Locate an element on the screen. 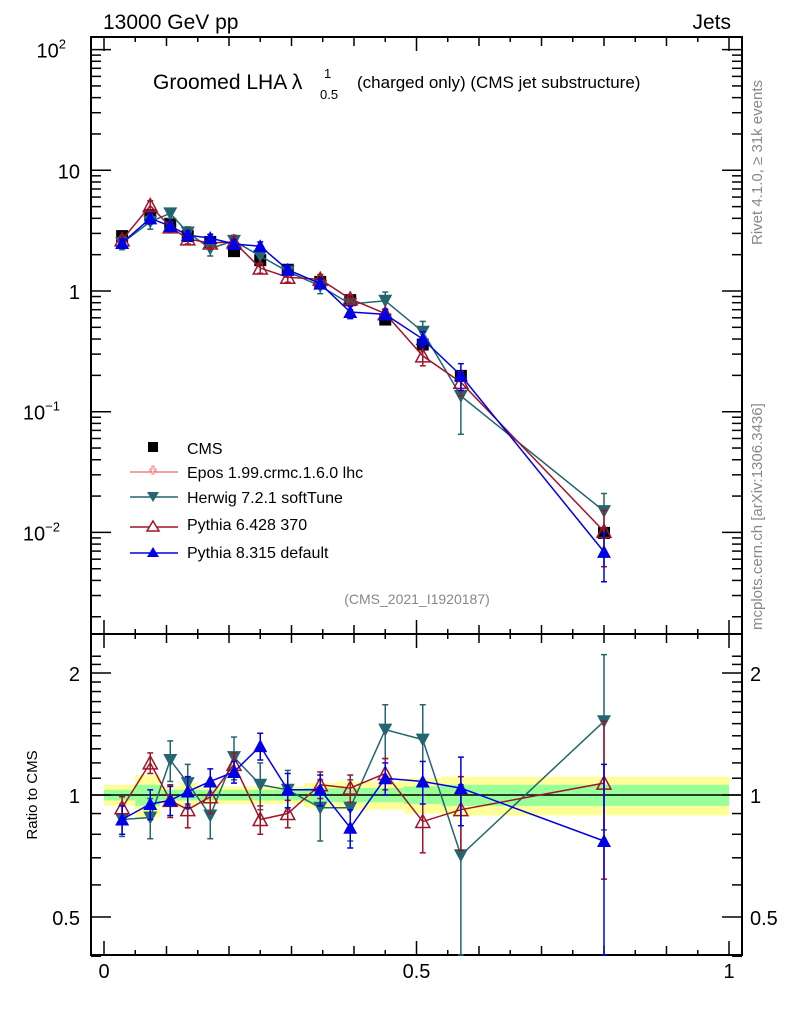 The width and height of the screenshot is (786, 1024). legend-label-herwig: Herwig 7.2.1 softTune is located at coordinates (265, 498).